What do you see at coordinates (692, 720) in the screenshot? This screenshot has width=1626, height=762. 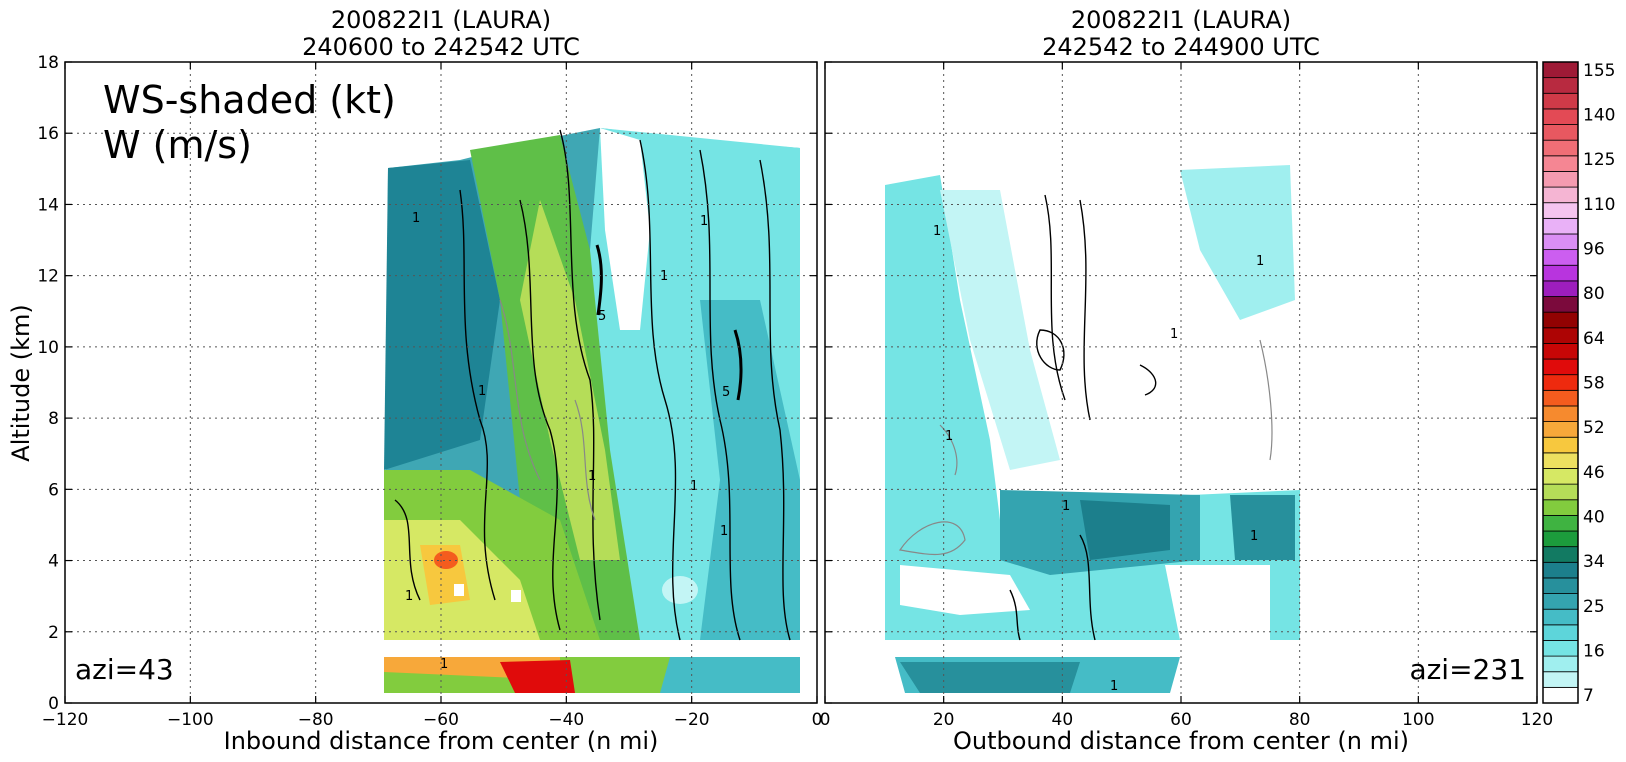 I see `l-x-tick-label: −20` at bounding box center [692, 720].